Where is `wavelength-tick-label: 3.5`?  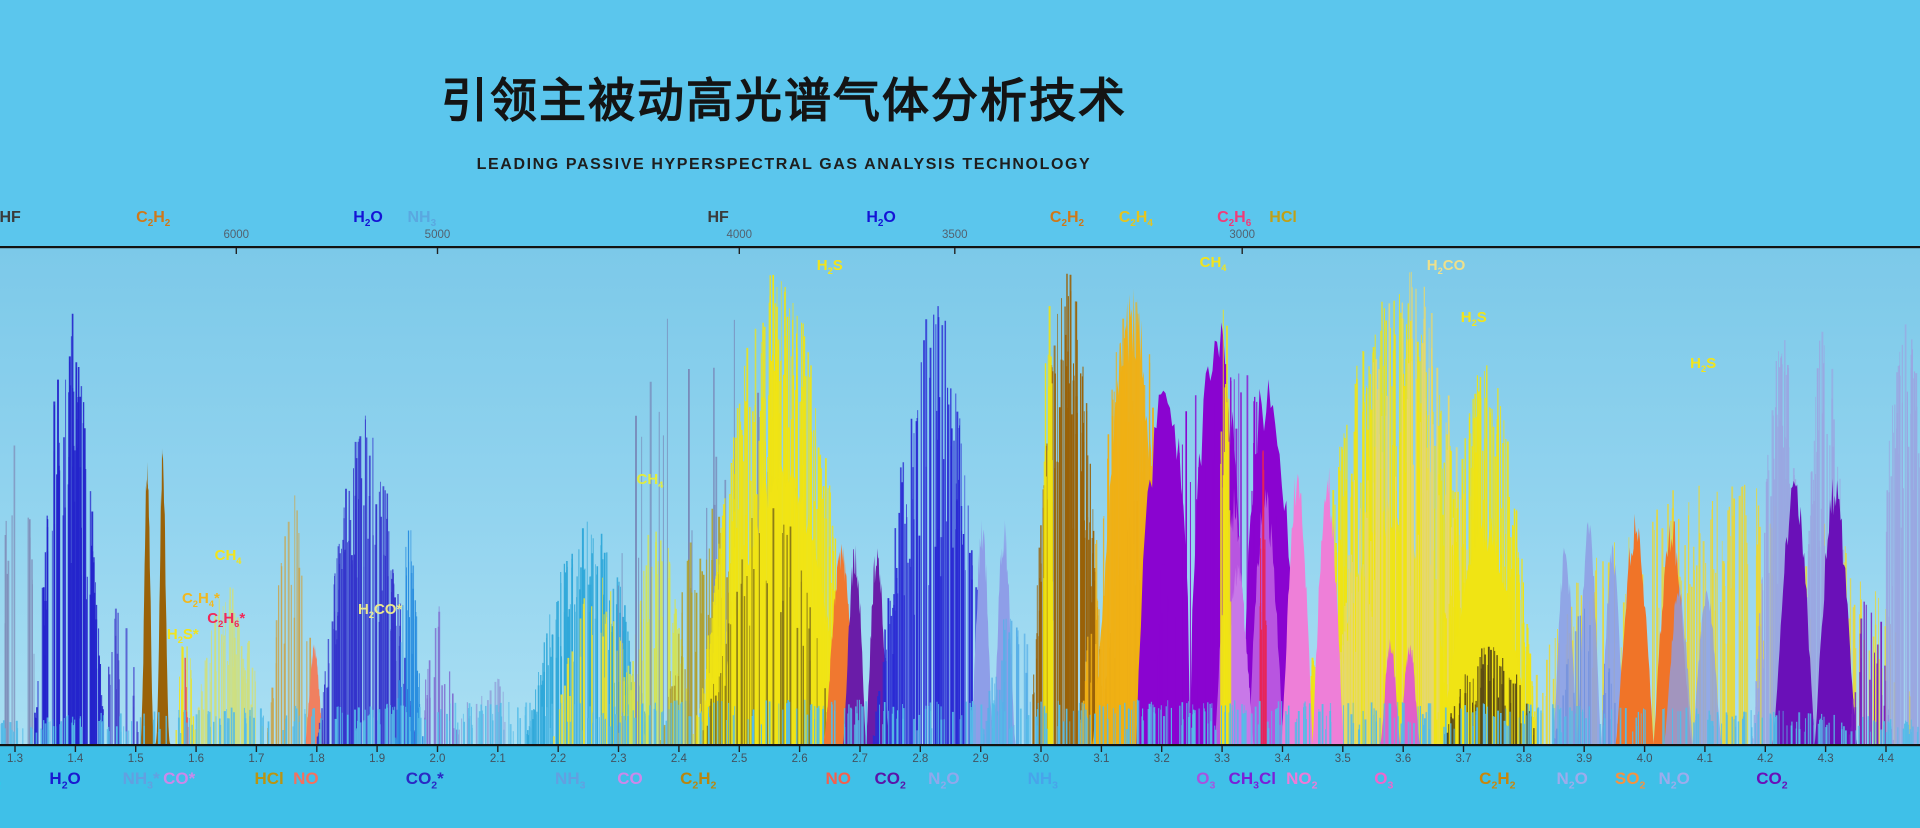 wavelength-tick-label: 3.5 is located at coordinates (1342, 759).